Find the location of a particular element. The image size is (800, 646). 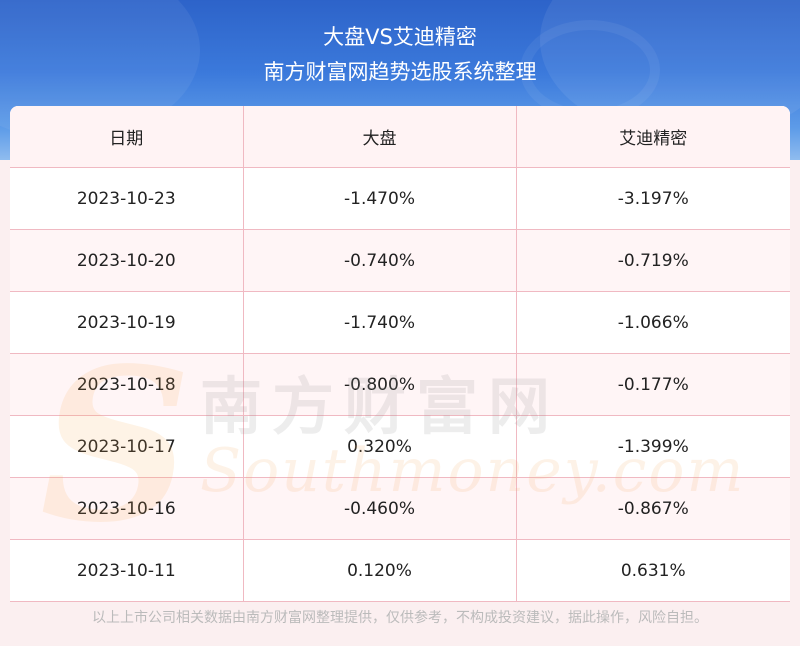

cell-market-change: -0.460% is located at coordinates (380, 508).